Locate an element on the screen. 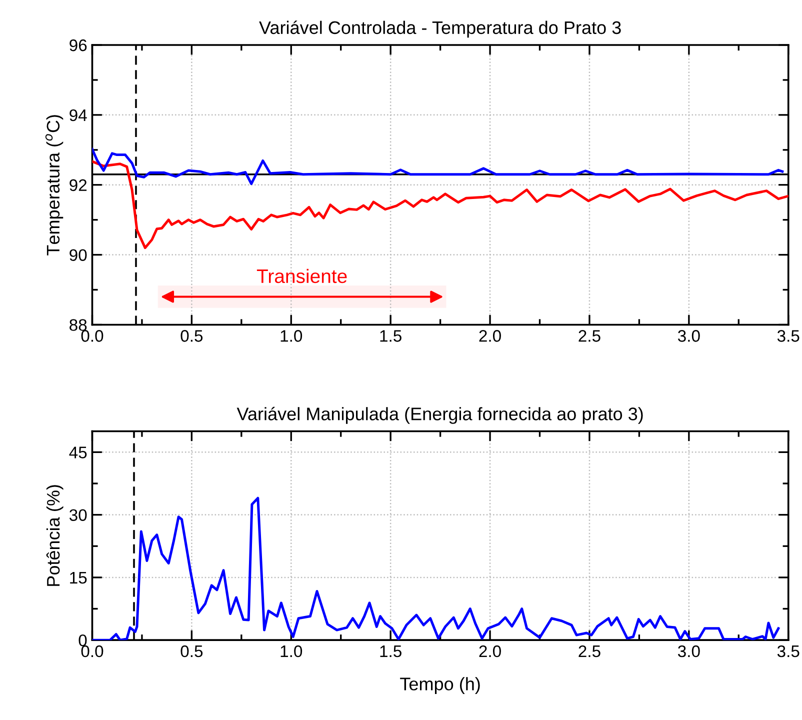 This screenshot has width=802, height=720. y-tick-label: 90 is located at coordinates (78, 255).